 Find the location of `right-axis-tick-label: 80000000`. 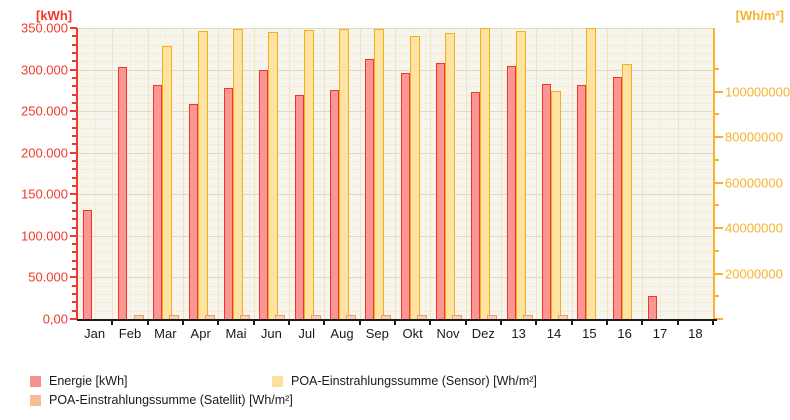

right-axis-tick-label: 80000000 is located at coordinates (754, 137).